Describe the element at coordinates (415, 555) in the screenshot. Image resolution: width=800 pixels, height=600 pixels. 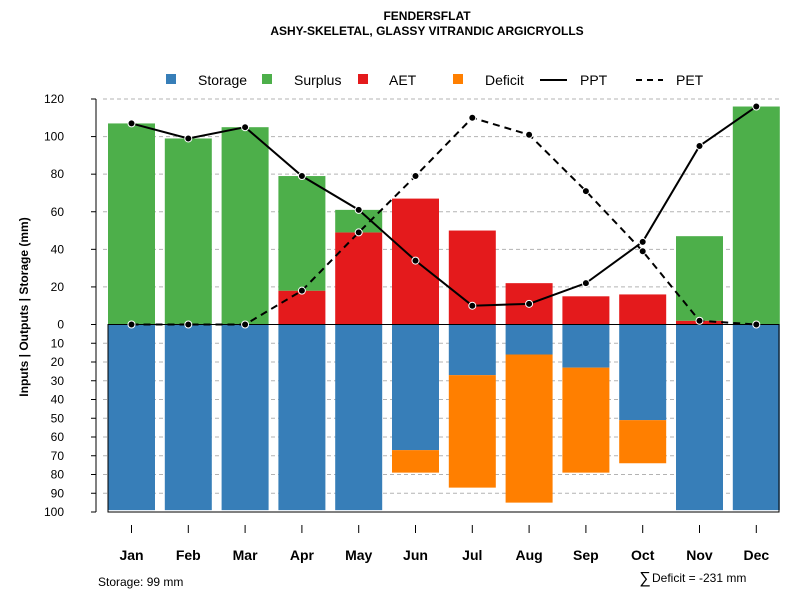
I see `x-tick-label: Jun` at that location.